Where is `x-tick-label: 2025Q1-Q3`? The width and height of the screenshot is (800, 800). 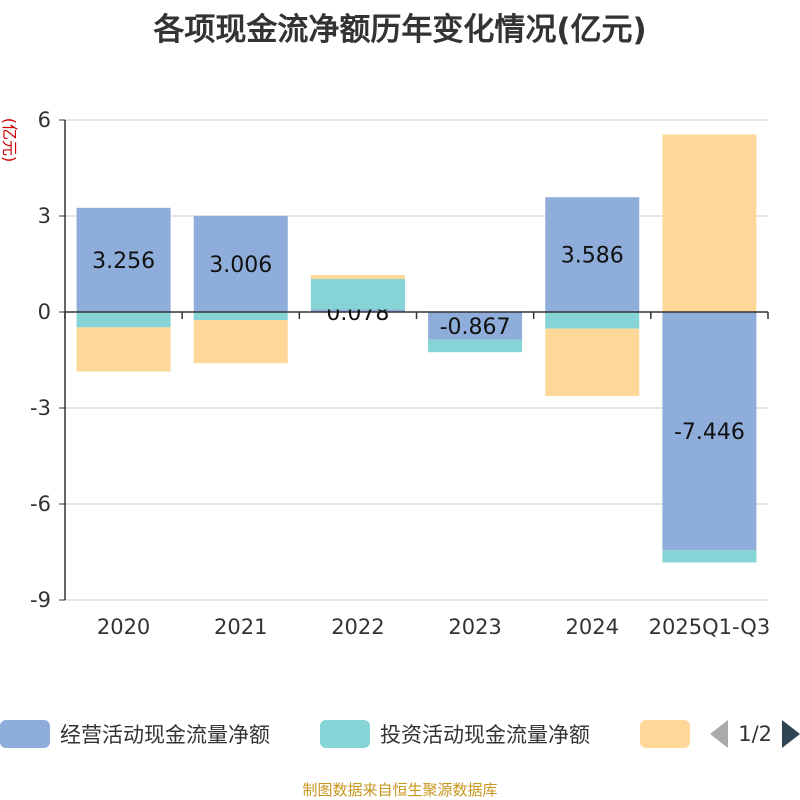
x-tick-label: 2025Q1-Q3 is located at coordinates (710, 627).